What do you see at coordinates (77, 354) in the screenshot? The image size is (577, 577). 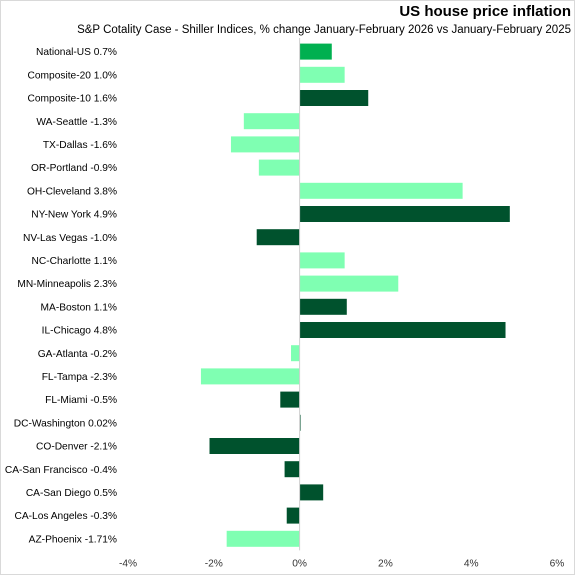 I see `category-label: GA-Atlanta -0.2%` at bounding box center [77, 354].